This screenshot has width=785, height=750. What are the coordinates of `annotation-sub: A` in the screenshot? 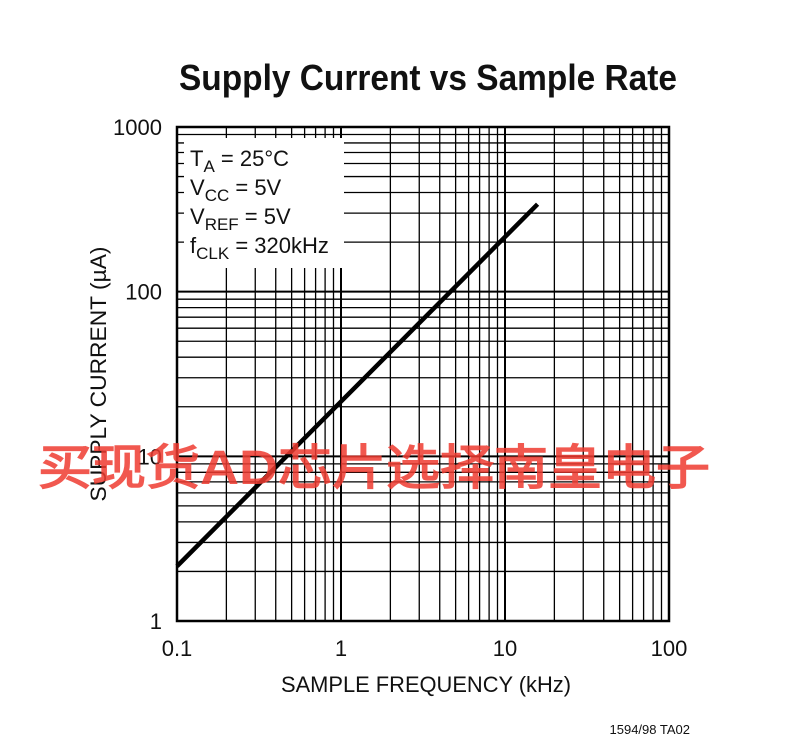 It's located at (209, 166).